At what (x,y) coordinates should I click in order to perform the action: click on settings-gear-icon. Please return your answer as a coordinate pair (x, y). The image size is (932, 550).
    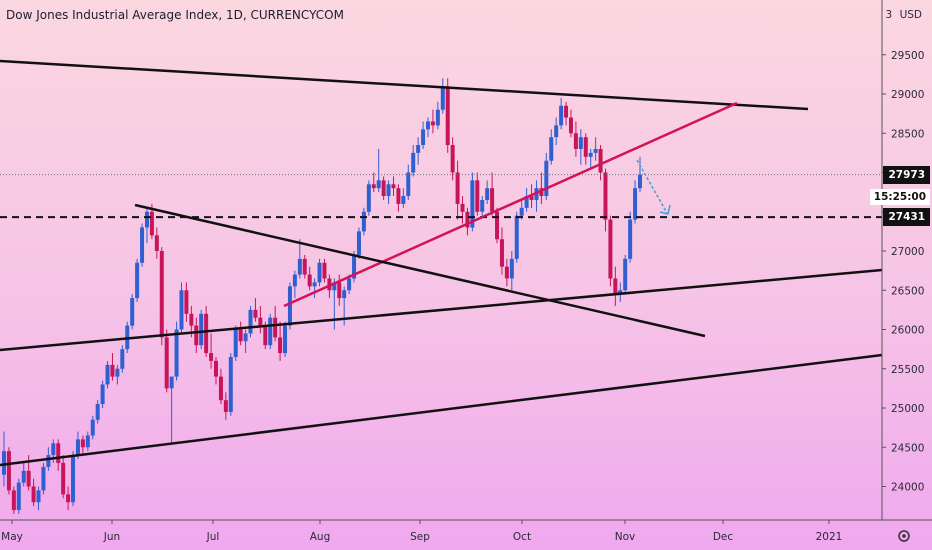
    Looking at the image, I should click on (904, 536).